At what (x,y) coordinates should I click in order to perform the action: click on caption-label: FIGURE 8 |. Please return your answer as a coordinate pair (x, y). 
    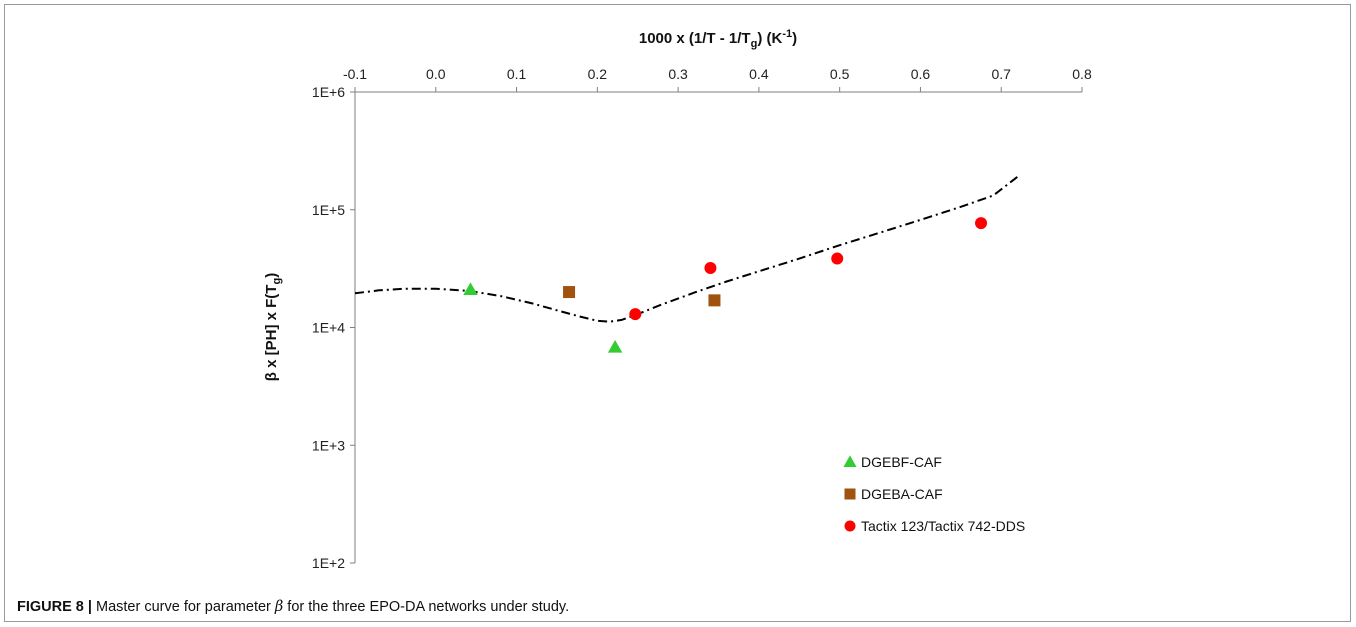
    Looking at the image, I should click on (54, 607).